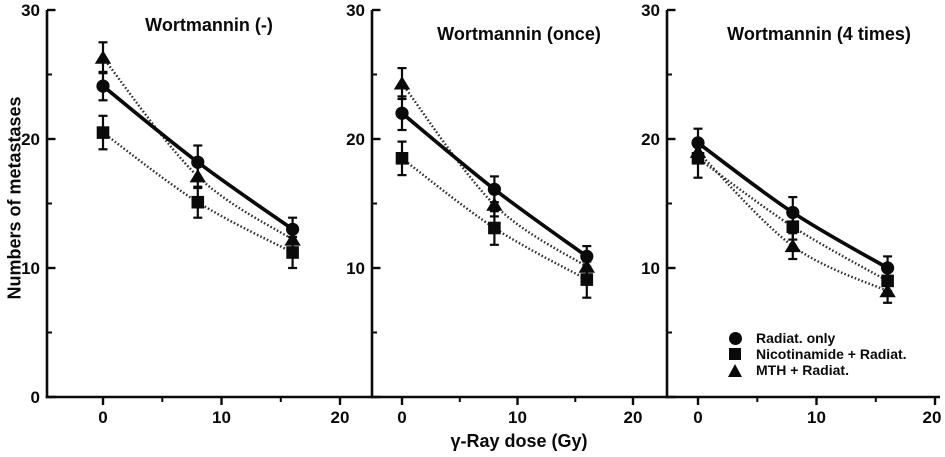 Image resolution: width=945 pixels, height=457 pixels. Describe the element at coordinates (831, 354) in the screenshot. I see `legend-item-label: Nicotinamide + Radiat.` at that location.